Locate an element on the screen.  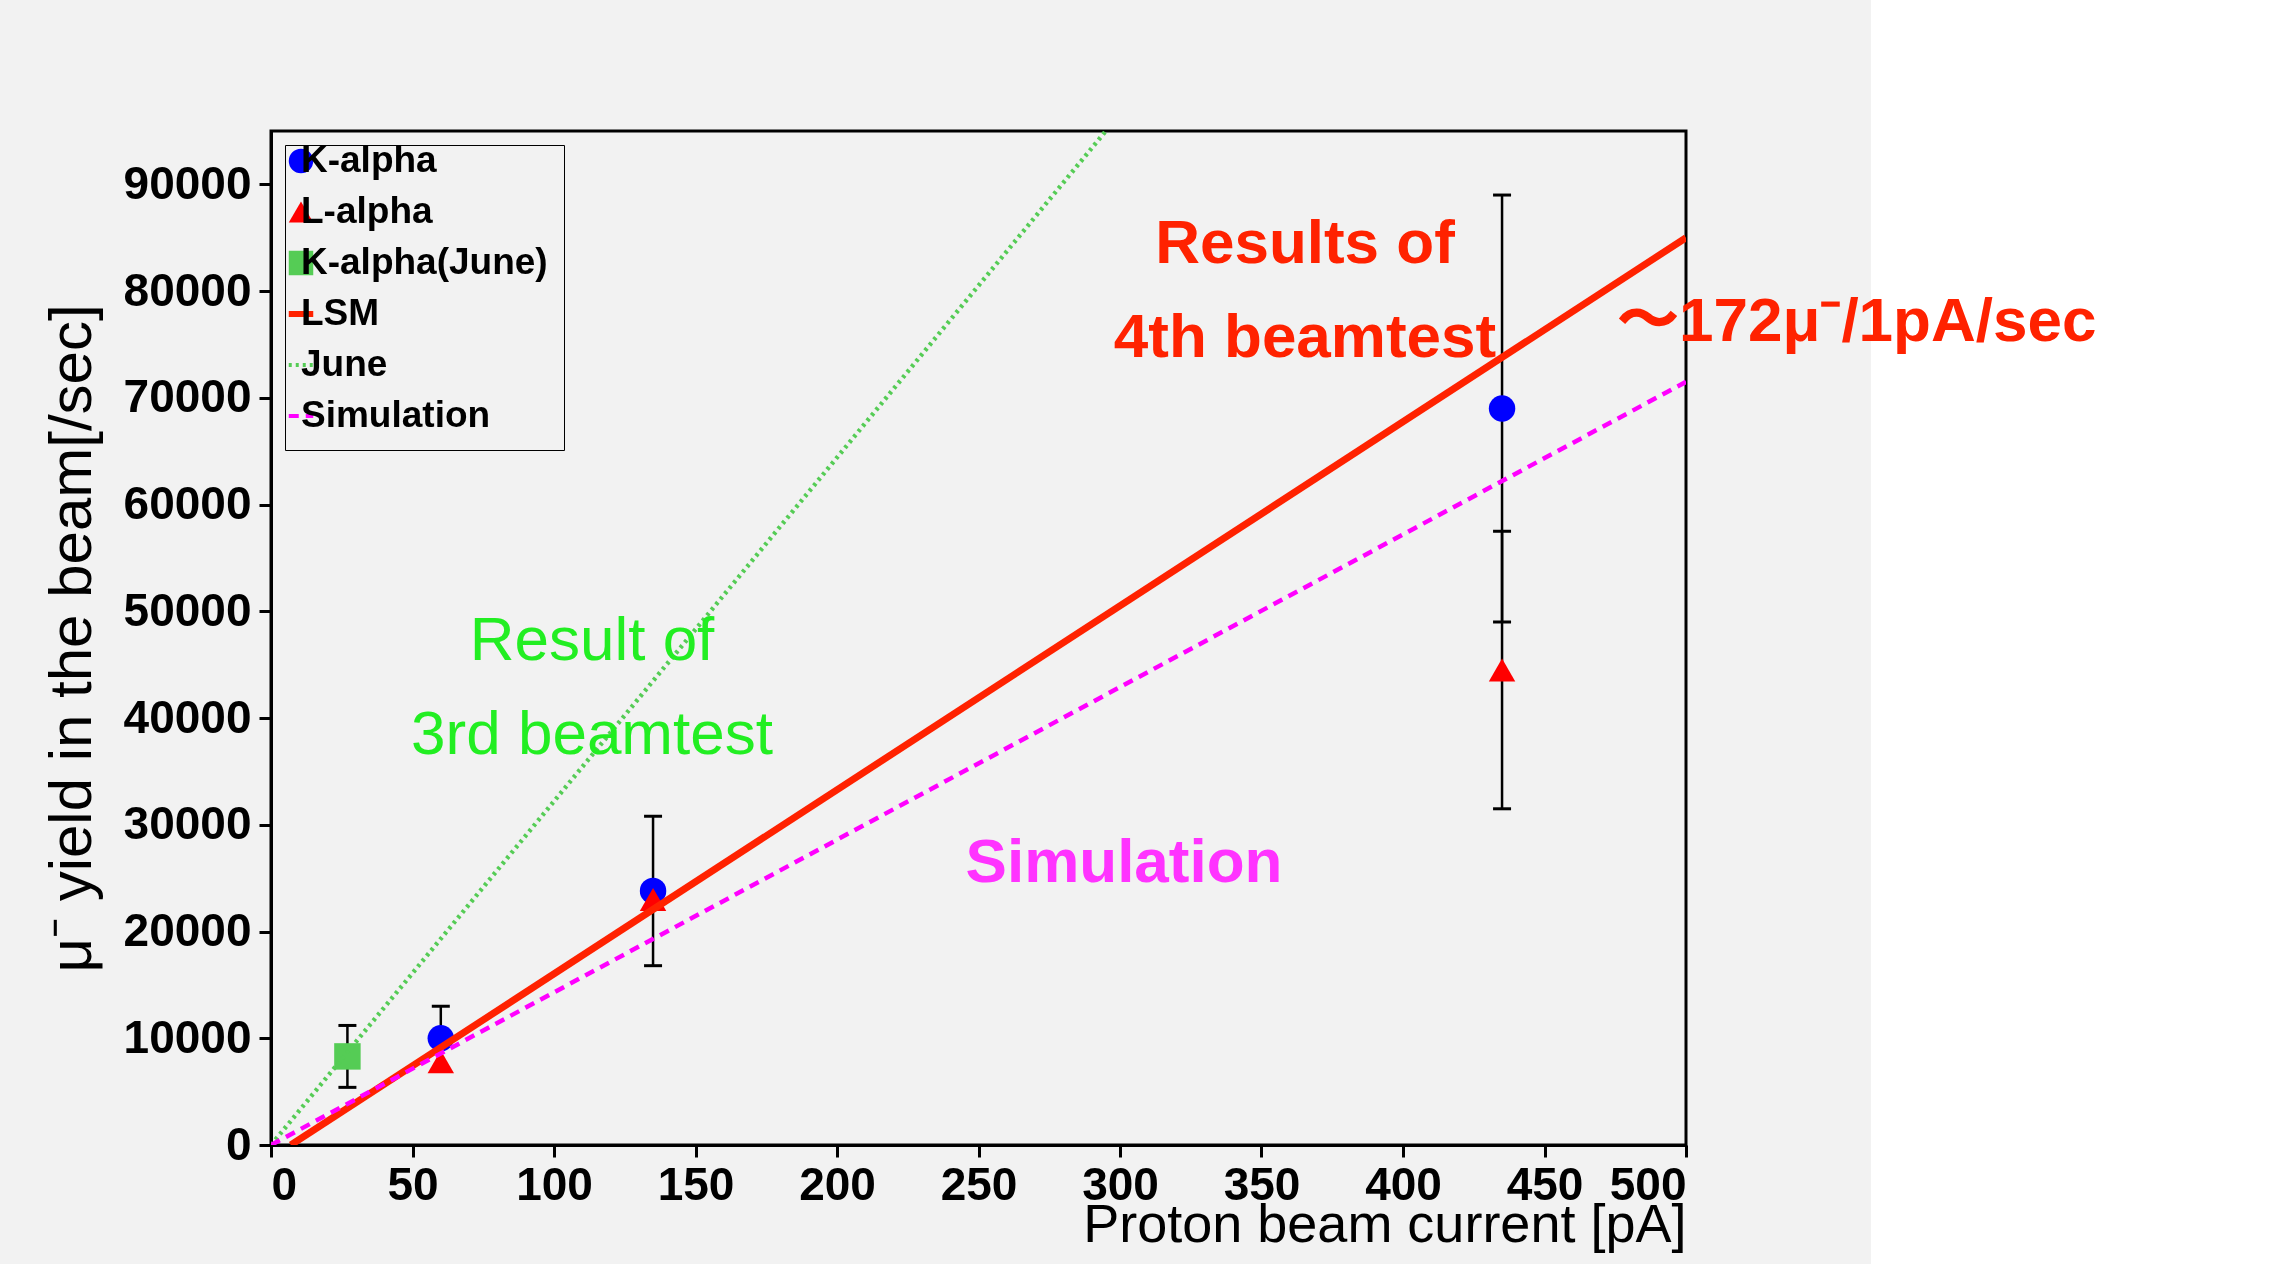
annotation: Result of 3rd beamtest is located at coordinates (592, 685).